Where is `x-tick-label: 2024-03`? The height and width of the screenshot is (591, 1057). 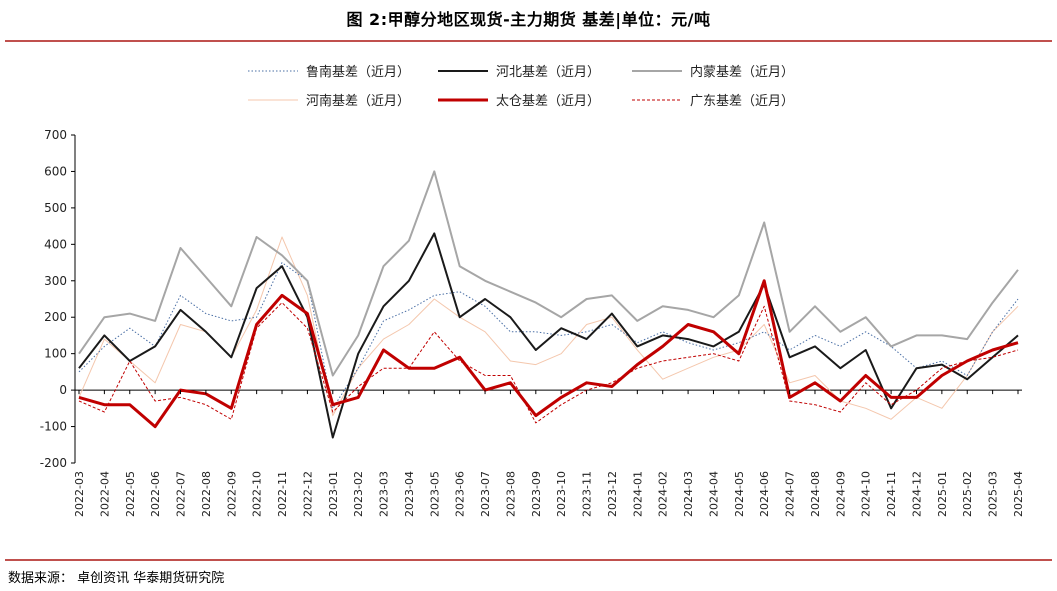
x-tick-label: 2024-03 is located at coordinates (688, 494).